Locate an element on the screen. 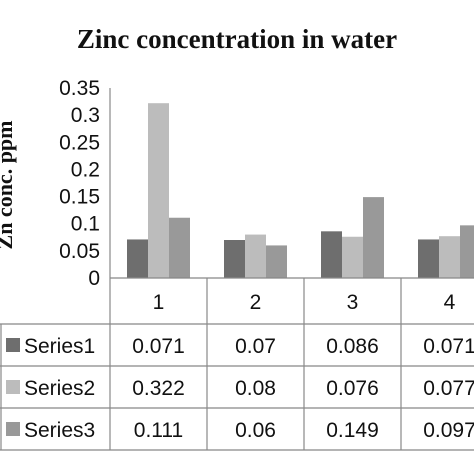 This screenshot has width=474, height=474. legend-label-series2: Series2 is located at coordinates (59, 388).